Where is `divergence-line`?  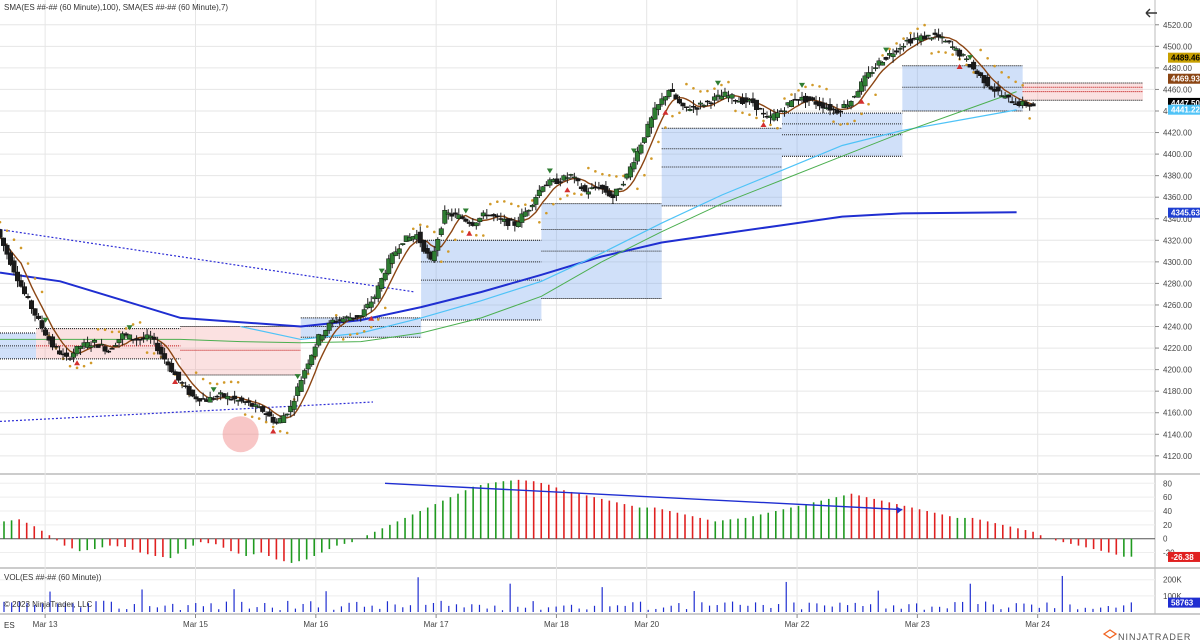
divergence-line is located at coordinates (643, 496).